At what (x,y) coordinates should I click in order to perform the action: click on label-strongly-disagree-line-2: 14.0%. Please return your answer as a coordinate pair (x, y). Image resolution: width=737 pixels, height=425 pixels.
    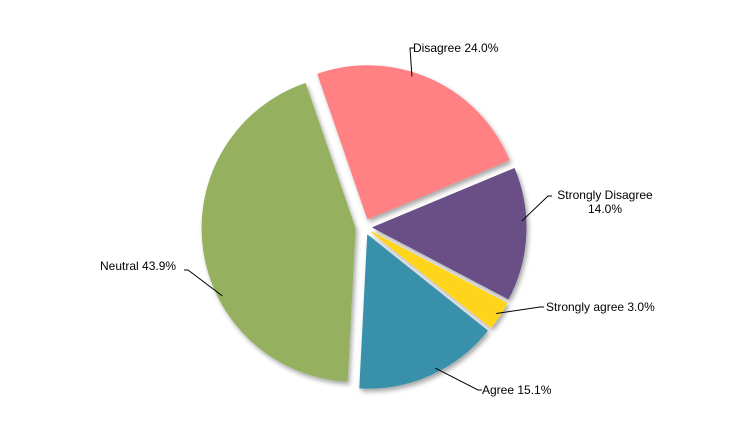
    Looking at the image, I should click on (605, 209).